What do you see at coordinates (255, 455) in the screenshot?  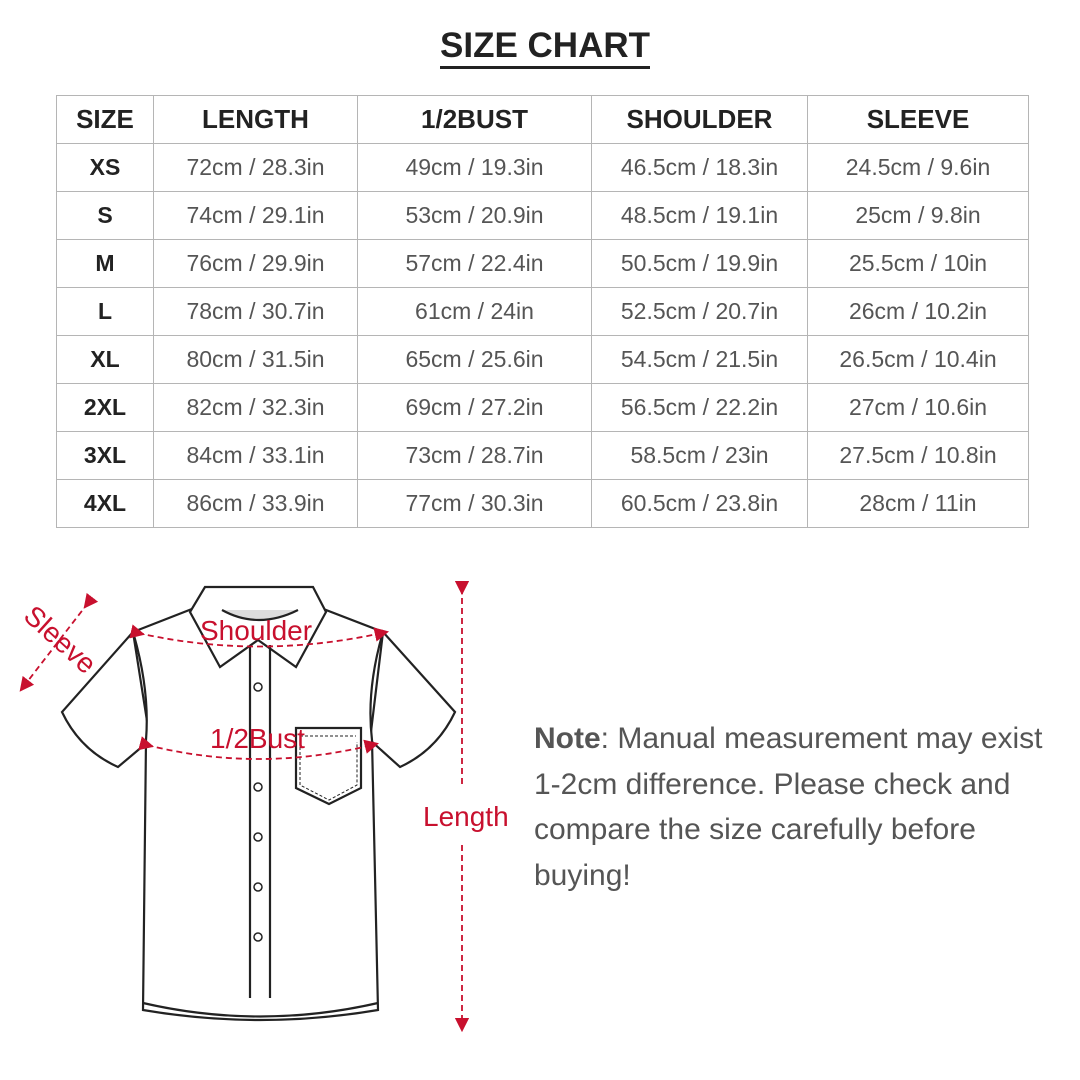 I see `measurement-cell: 84cm / 33.1in` at bounding box center [255, 455].